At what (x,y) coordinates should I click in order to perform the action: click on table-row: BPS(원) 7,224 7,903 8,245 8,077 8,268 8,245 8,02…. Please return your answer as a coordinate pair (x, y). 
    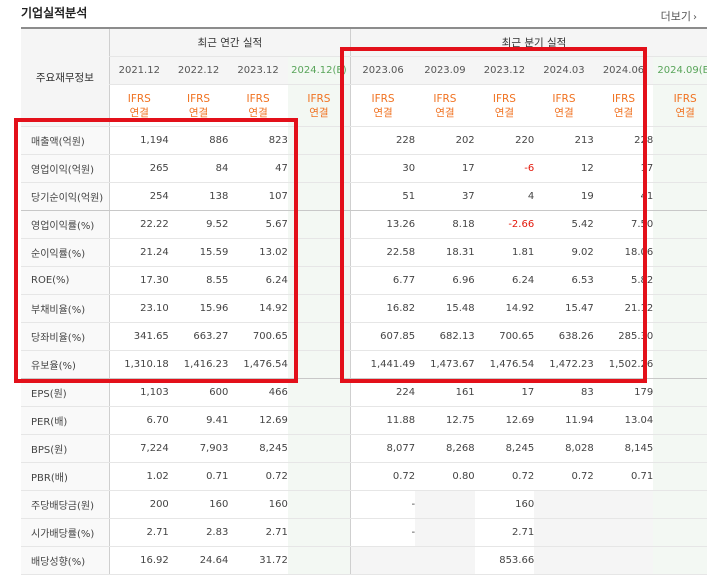
    Looking at the image, I should click on (364, 448).